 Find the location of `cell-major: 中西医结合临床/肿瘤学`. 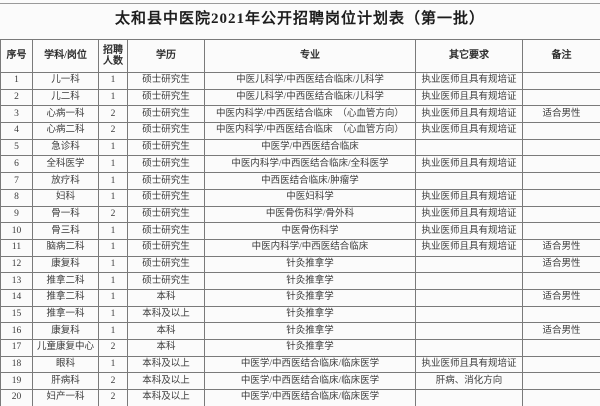

cell-major: 中西医结合临床/肿瘤学 is located at coordinates (310, 181).